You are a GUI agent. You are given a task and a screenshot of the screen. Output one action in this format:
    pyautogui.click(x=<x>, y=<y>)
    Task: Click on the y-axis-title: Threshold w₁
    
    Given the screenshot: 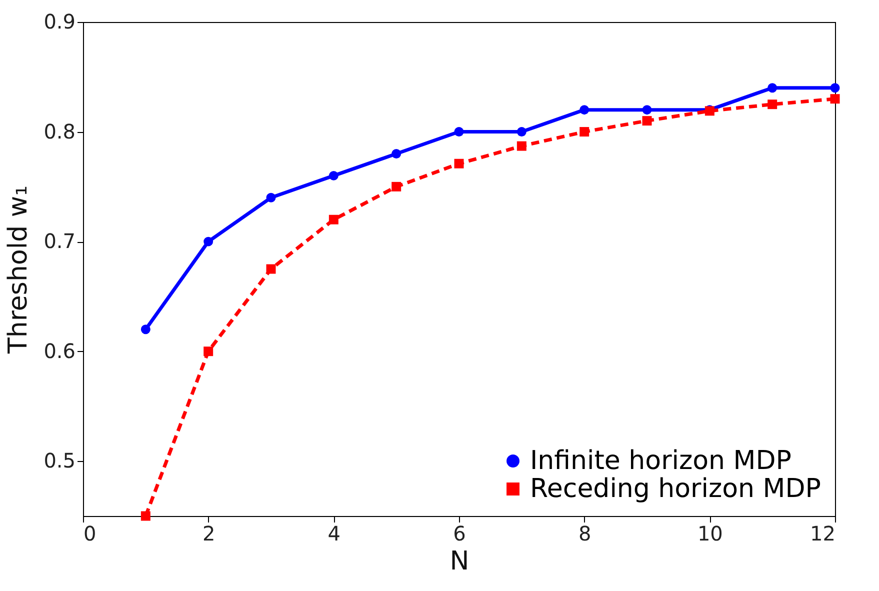 What is the action you would take?
    pyautogui.click(x=19, y=270)
    